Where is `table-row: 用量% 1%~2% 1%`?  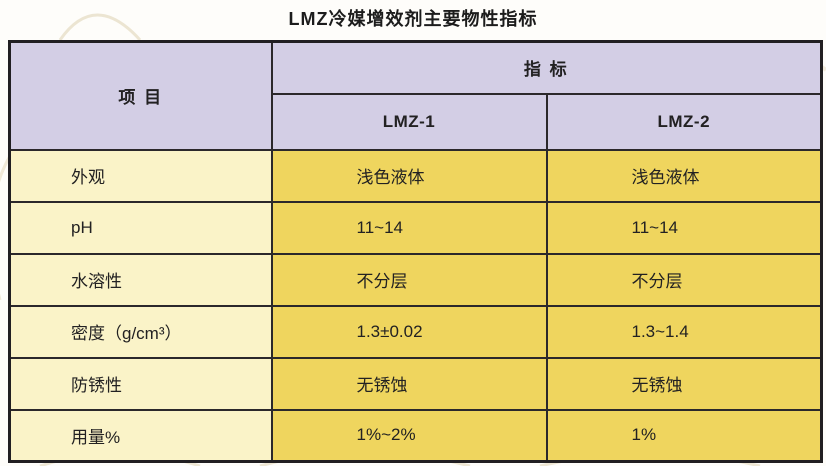 table-row: 用量% 1%~2% 1% is located at coordinates (415, 435).